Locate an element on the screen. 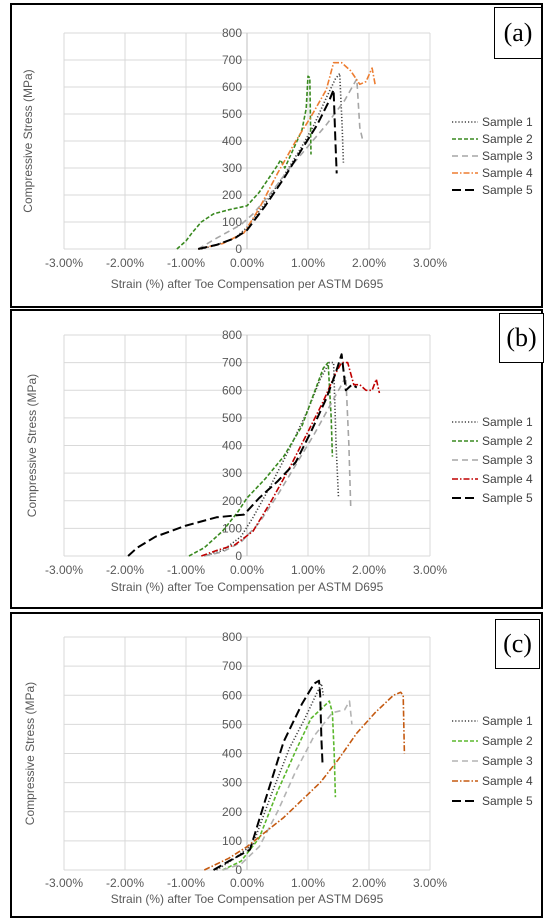 This screenshot has width=550, height=922. panel-label-a: (a) is located at coordinates (518, 33).